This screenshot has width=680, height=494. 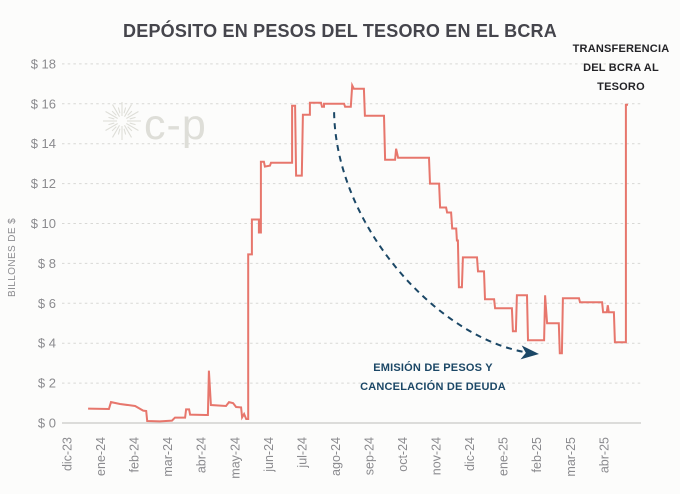 What do you see at coordinates (43, 183) in the screenshot?
I see `y-tick-label: $ 12` at bounding box center [43, 183].